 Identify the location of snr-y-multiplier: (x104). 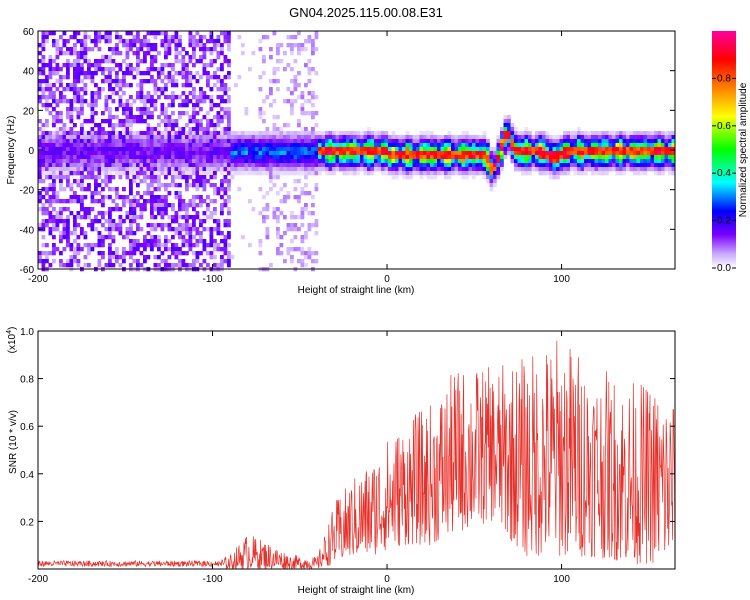
(12, 340).